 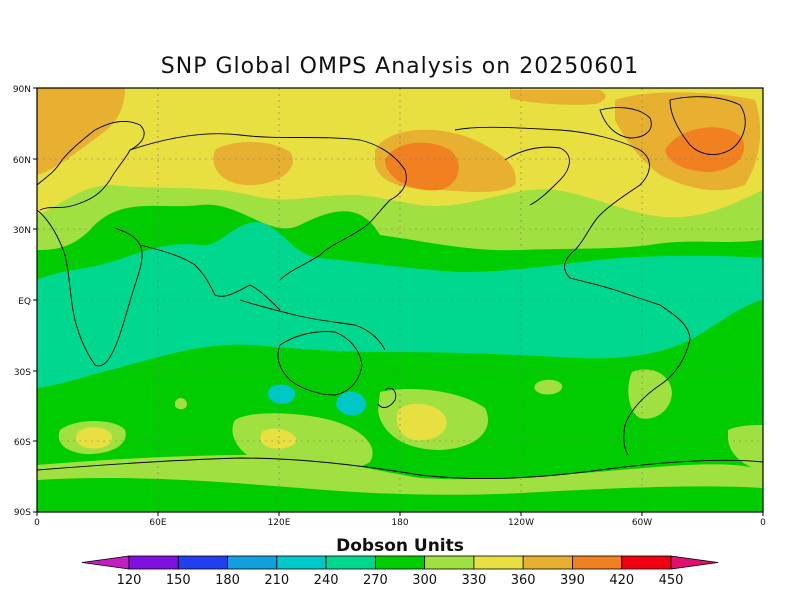 What do you see at coordinates (572, 580) in the screenshot?
I see `colorbar-tick-label: 390` at bounding box center [572, 580].